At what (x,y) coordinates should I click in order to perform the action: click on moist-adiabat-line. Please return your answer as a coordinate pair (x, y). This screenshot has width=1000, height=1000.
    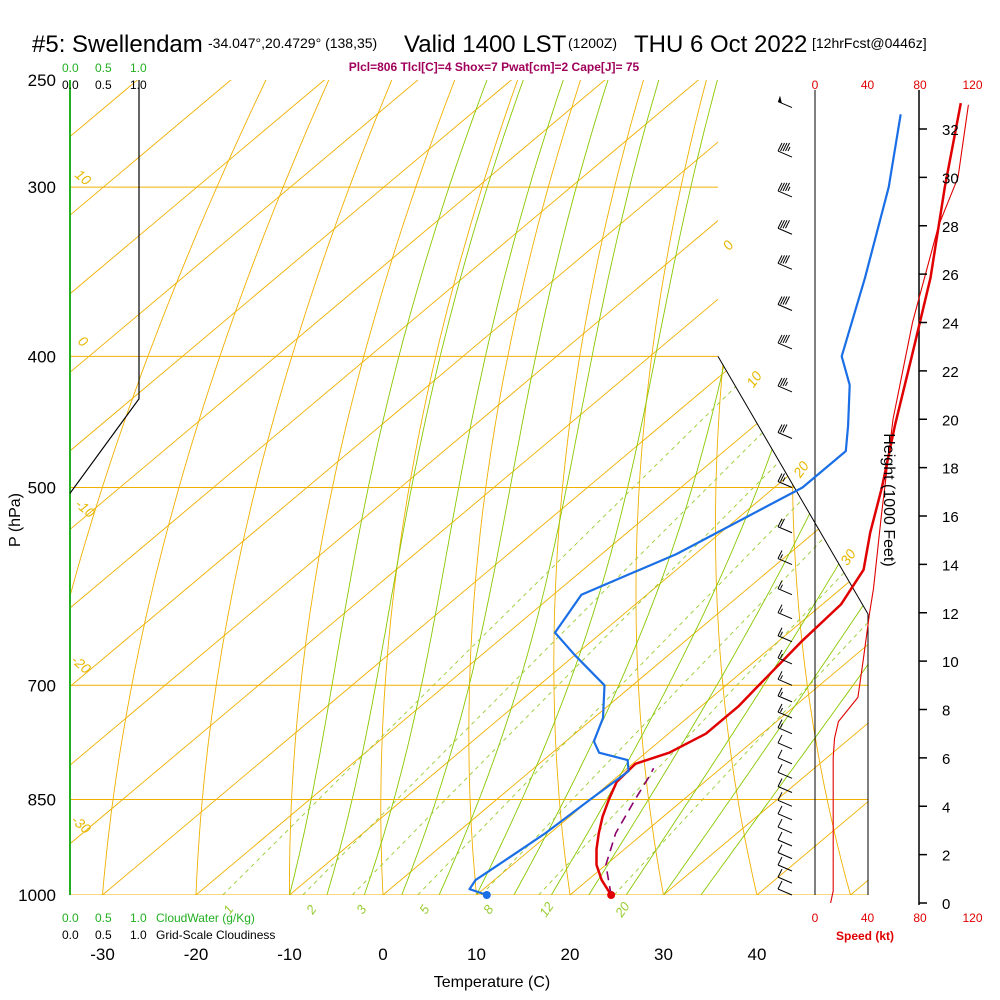
    Looking at the image, I should click on (784, 487).